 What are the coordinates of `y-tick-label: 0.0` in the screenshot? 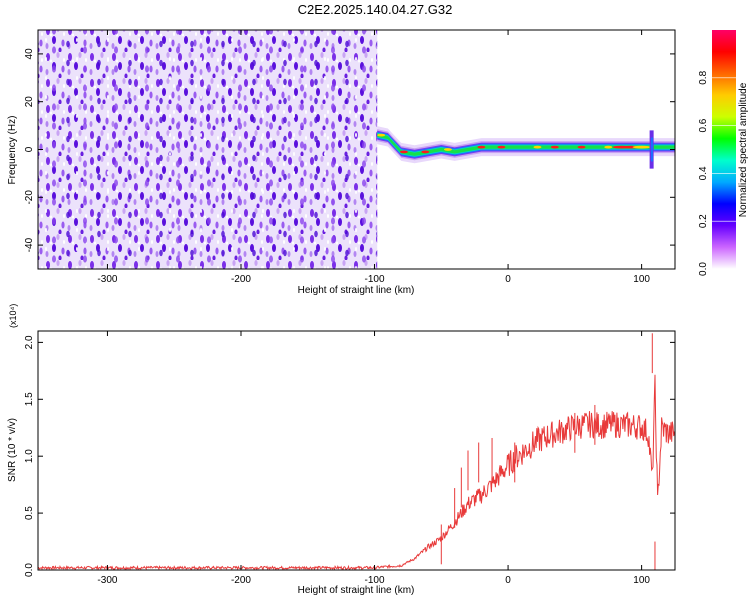 It's located at (29, 570).